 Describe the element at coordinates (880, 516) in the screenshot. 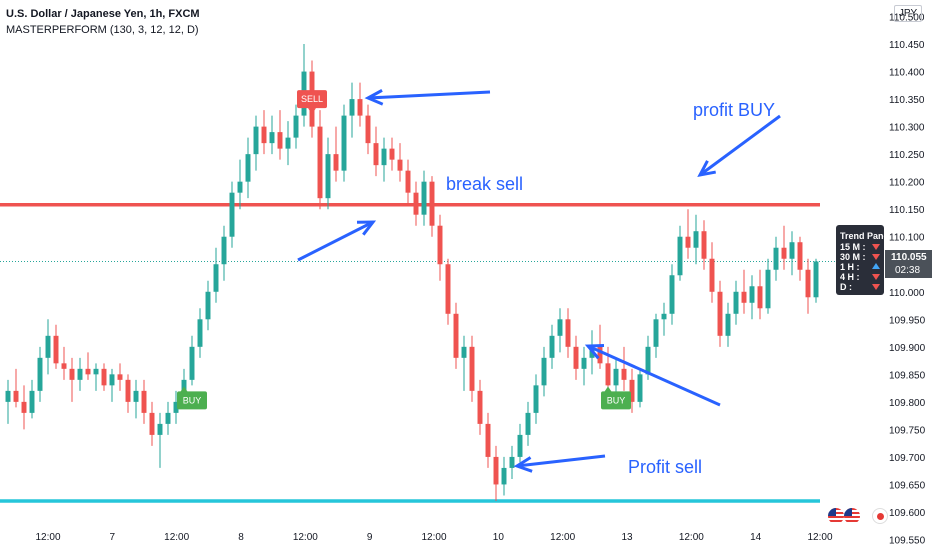

I see `japan-flag-icon` at that location.